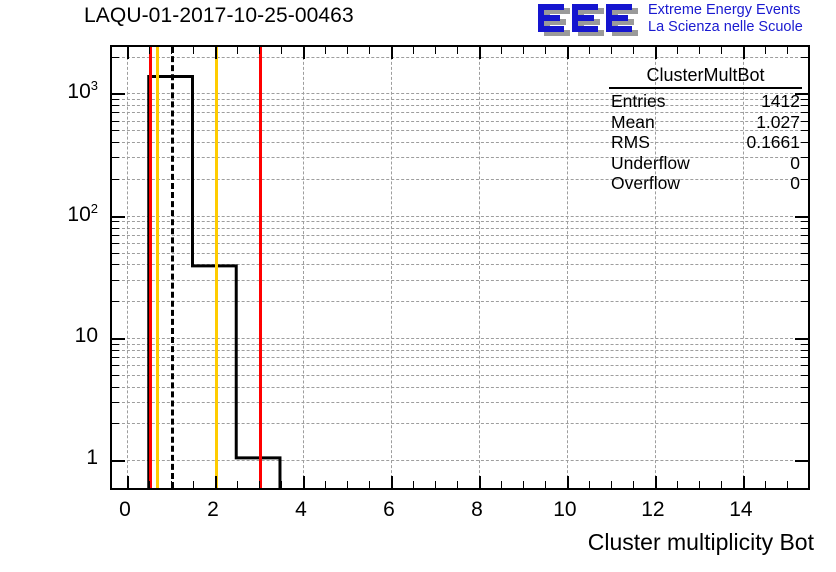  I want to click on eee-logo-line1: Extreme Energy Events, so click(724, 10).